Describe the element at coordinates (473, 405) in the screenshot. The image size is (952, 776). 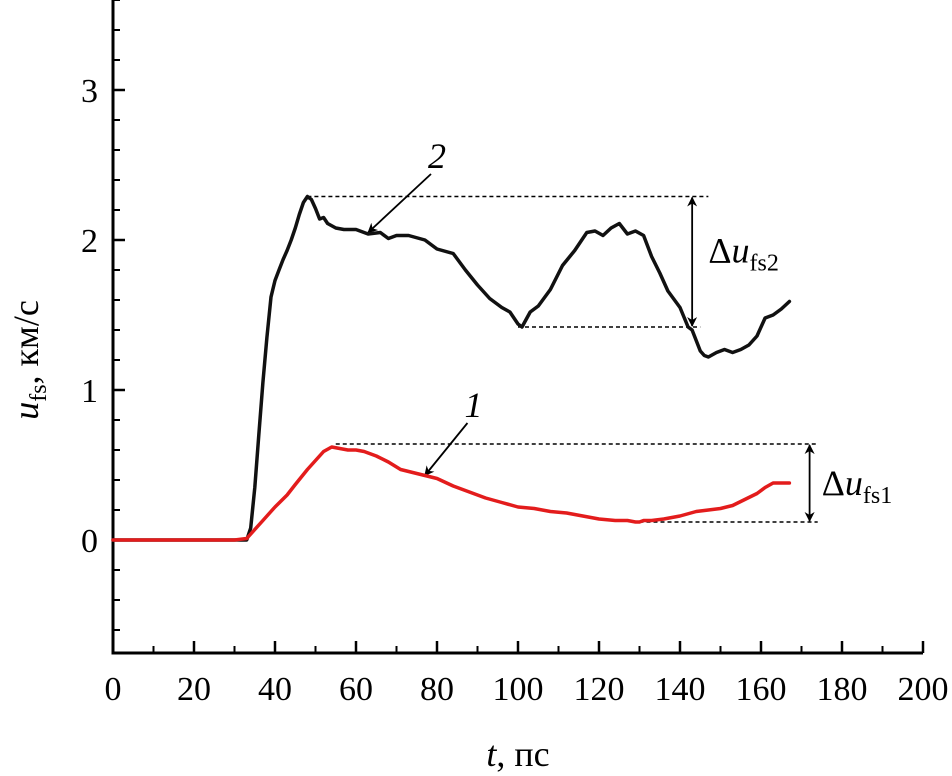
I see `curve-label-1: 1` at that location.